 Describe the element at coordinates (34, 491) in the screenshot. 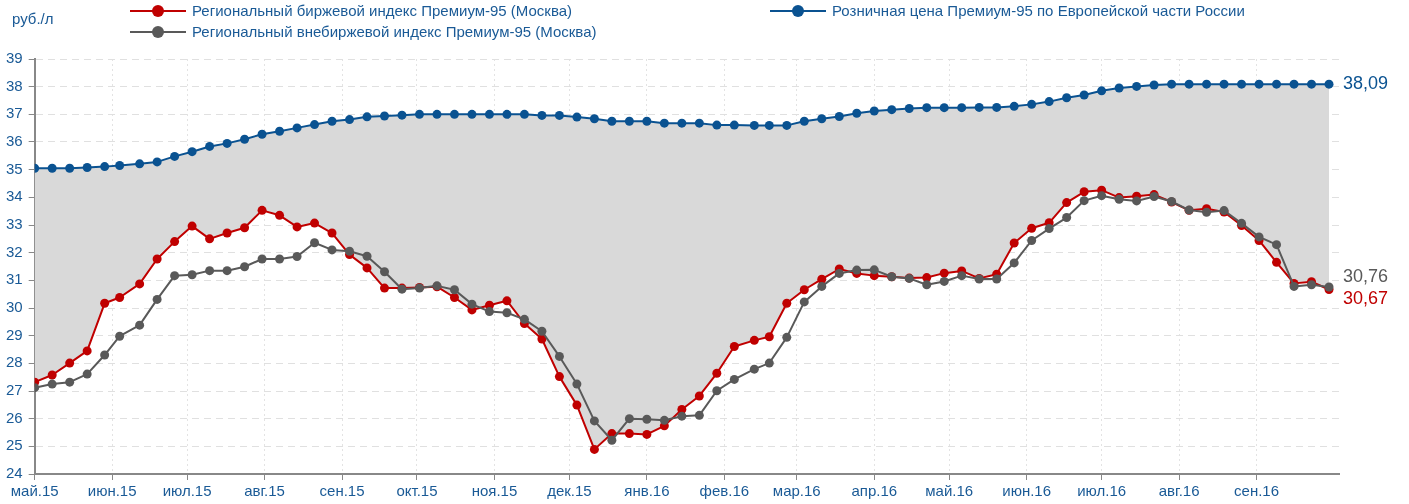

I see `x-tick-label: май.15` at that location.